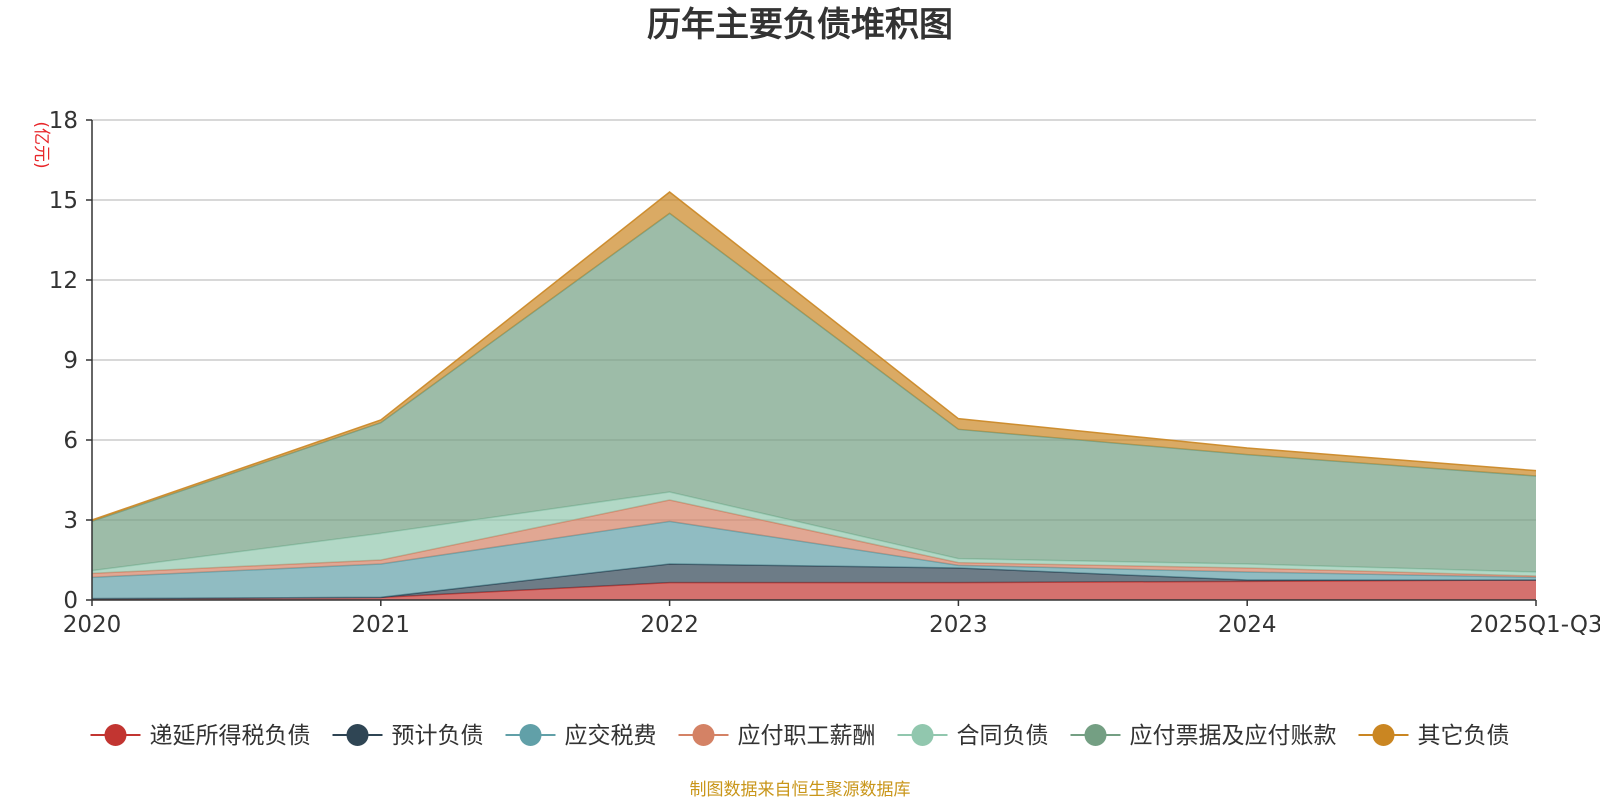  What do you see at coordinates (1247, 625) in the screenshot?
I see `x-tick-label: 2024` at bounding box center [1247, 625].